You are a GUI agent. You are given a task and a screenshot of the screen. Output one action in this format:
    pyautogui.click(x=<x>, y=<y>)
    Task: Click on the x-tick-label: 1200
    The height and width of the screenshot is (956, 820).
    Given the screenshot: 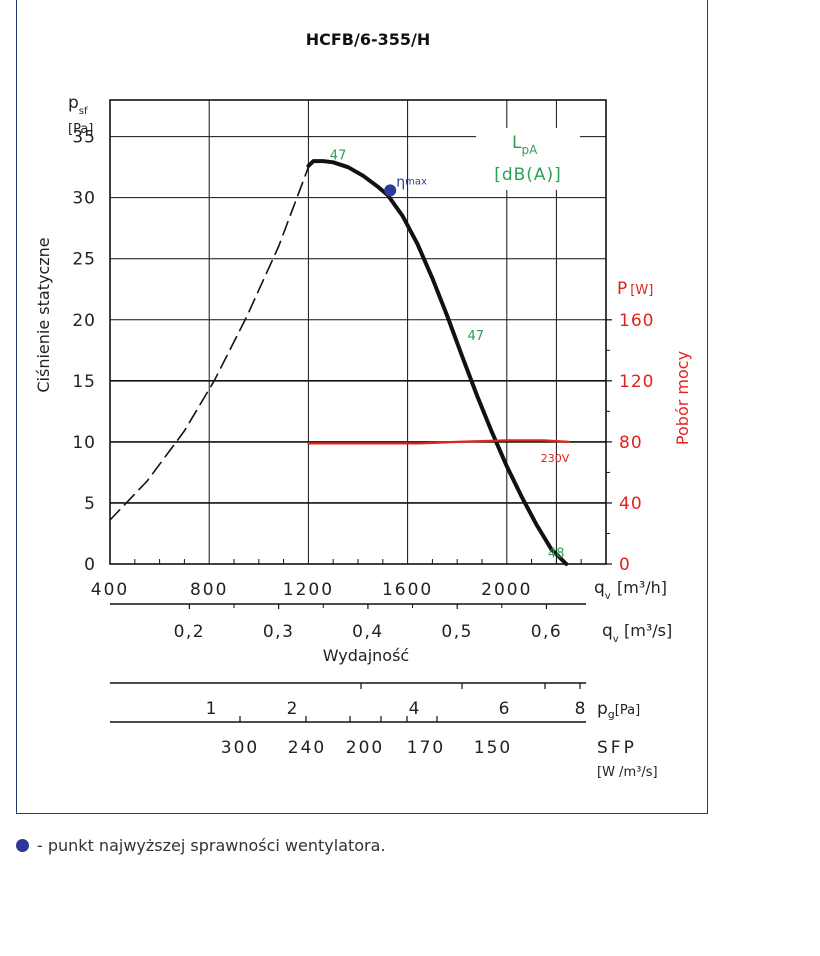 What is the action you would take?
    pyautogui.click(x=308, y=590)
    